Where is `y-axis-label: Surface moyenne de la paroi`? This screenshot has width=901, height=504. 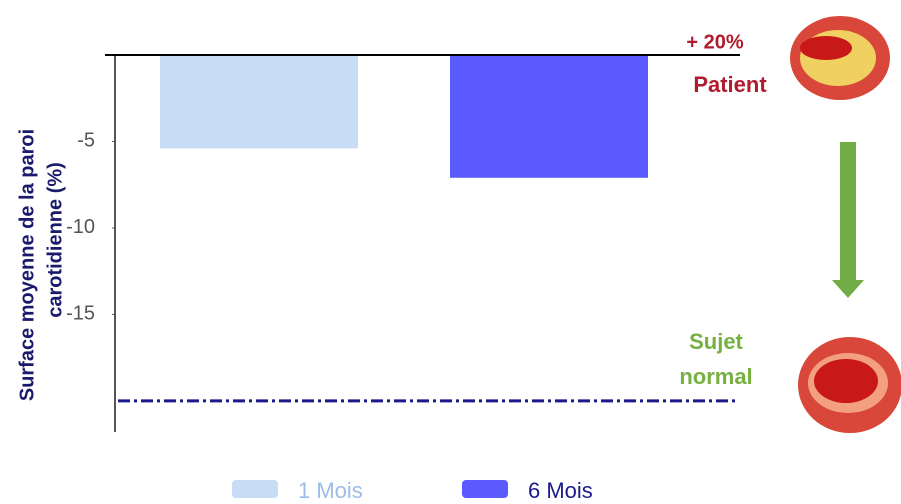 y-axis-label: Surface moyenne de la paroi is located at coordinates (27, 265).